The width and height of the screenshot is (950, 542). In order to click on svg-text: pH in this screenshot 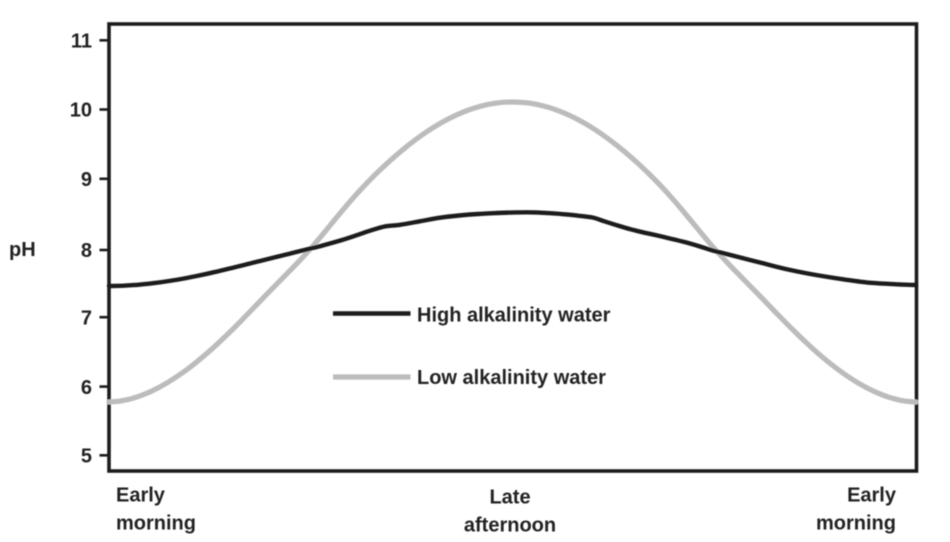, I will do `click(22, 250)`.